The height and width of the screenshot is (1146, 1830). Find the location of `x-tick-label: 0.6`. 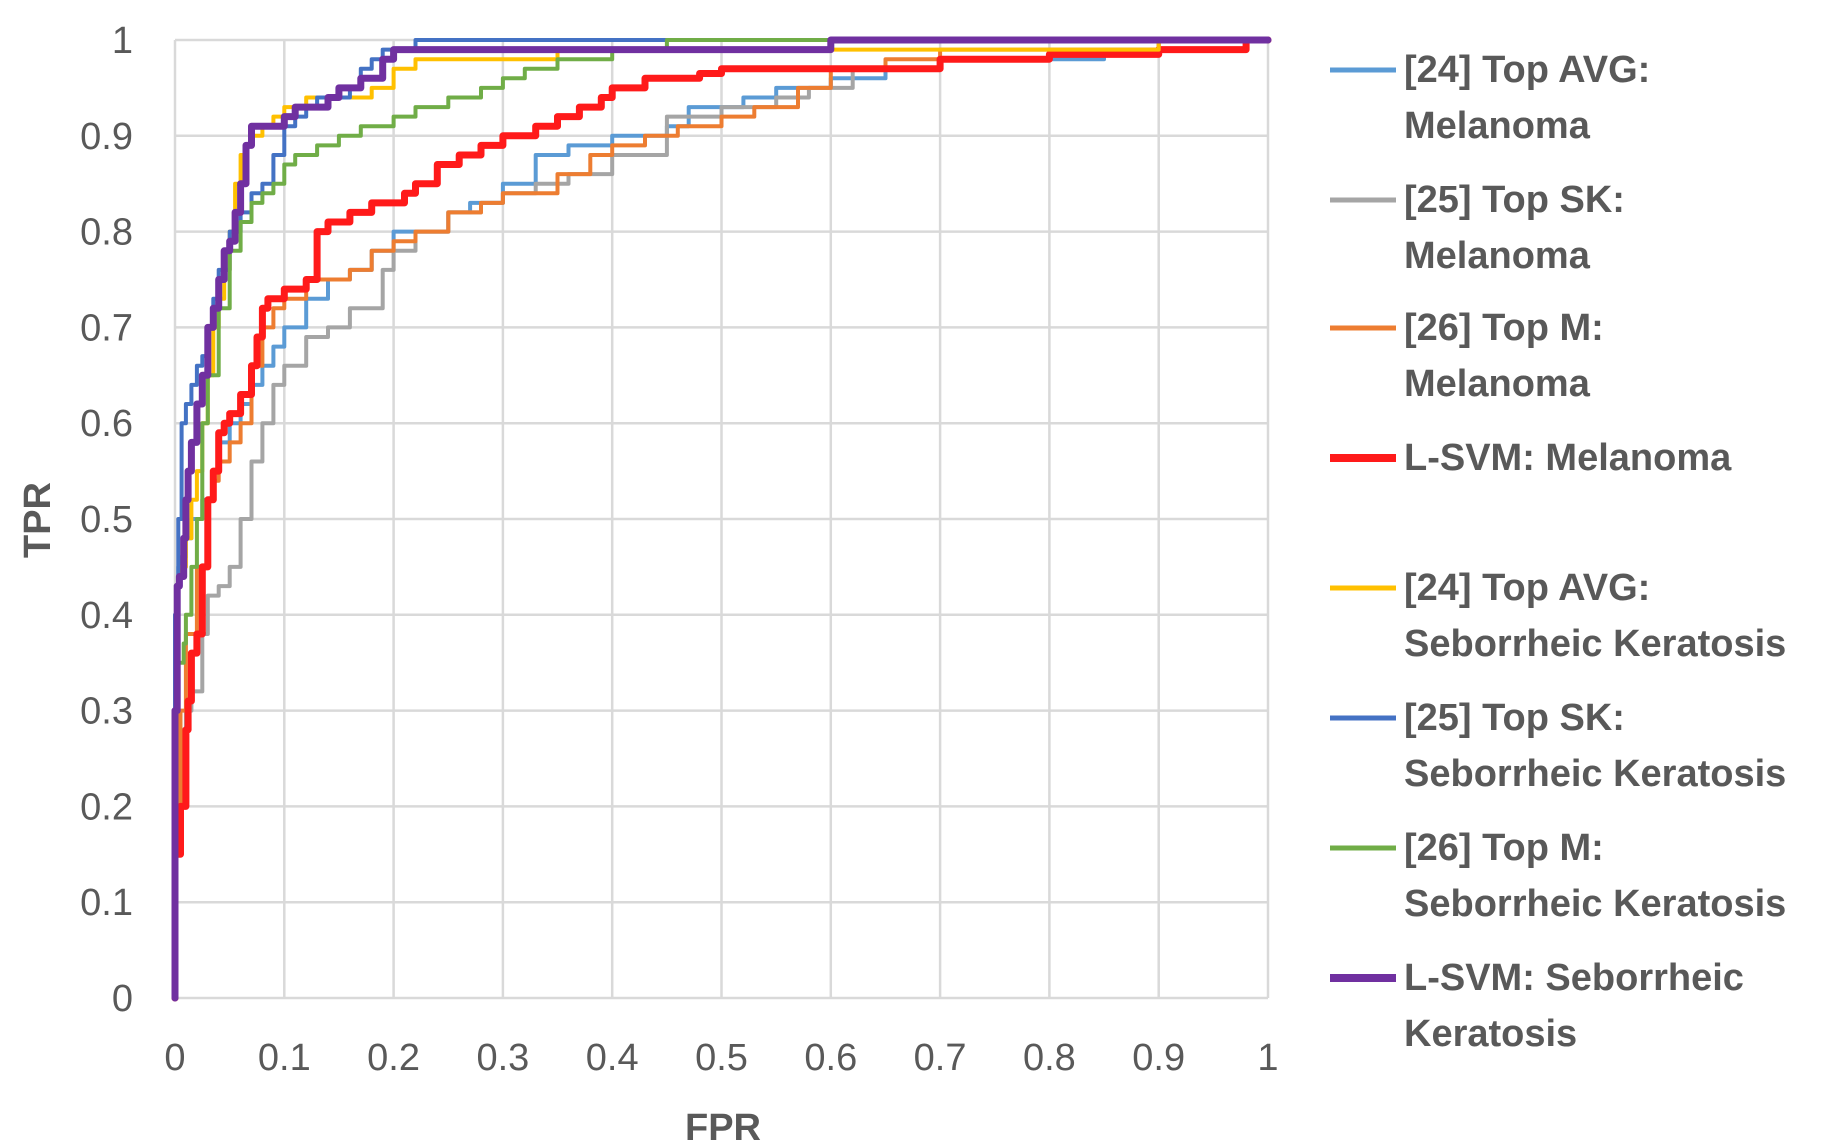

x-tick-label: 0.6 is located at coordinates (830, 1058).